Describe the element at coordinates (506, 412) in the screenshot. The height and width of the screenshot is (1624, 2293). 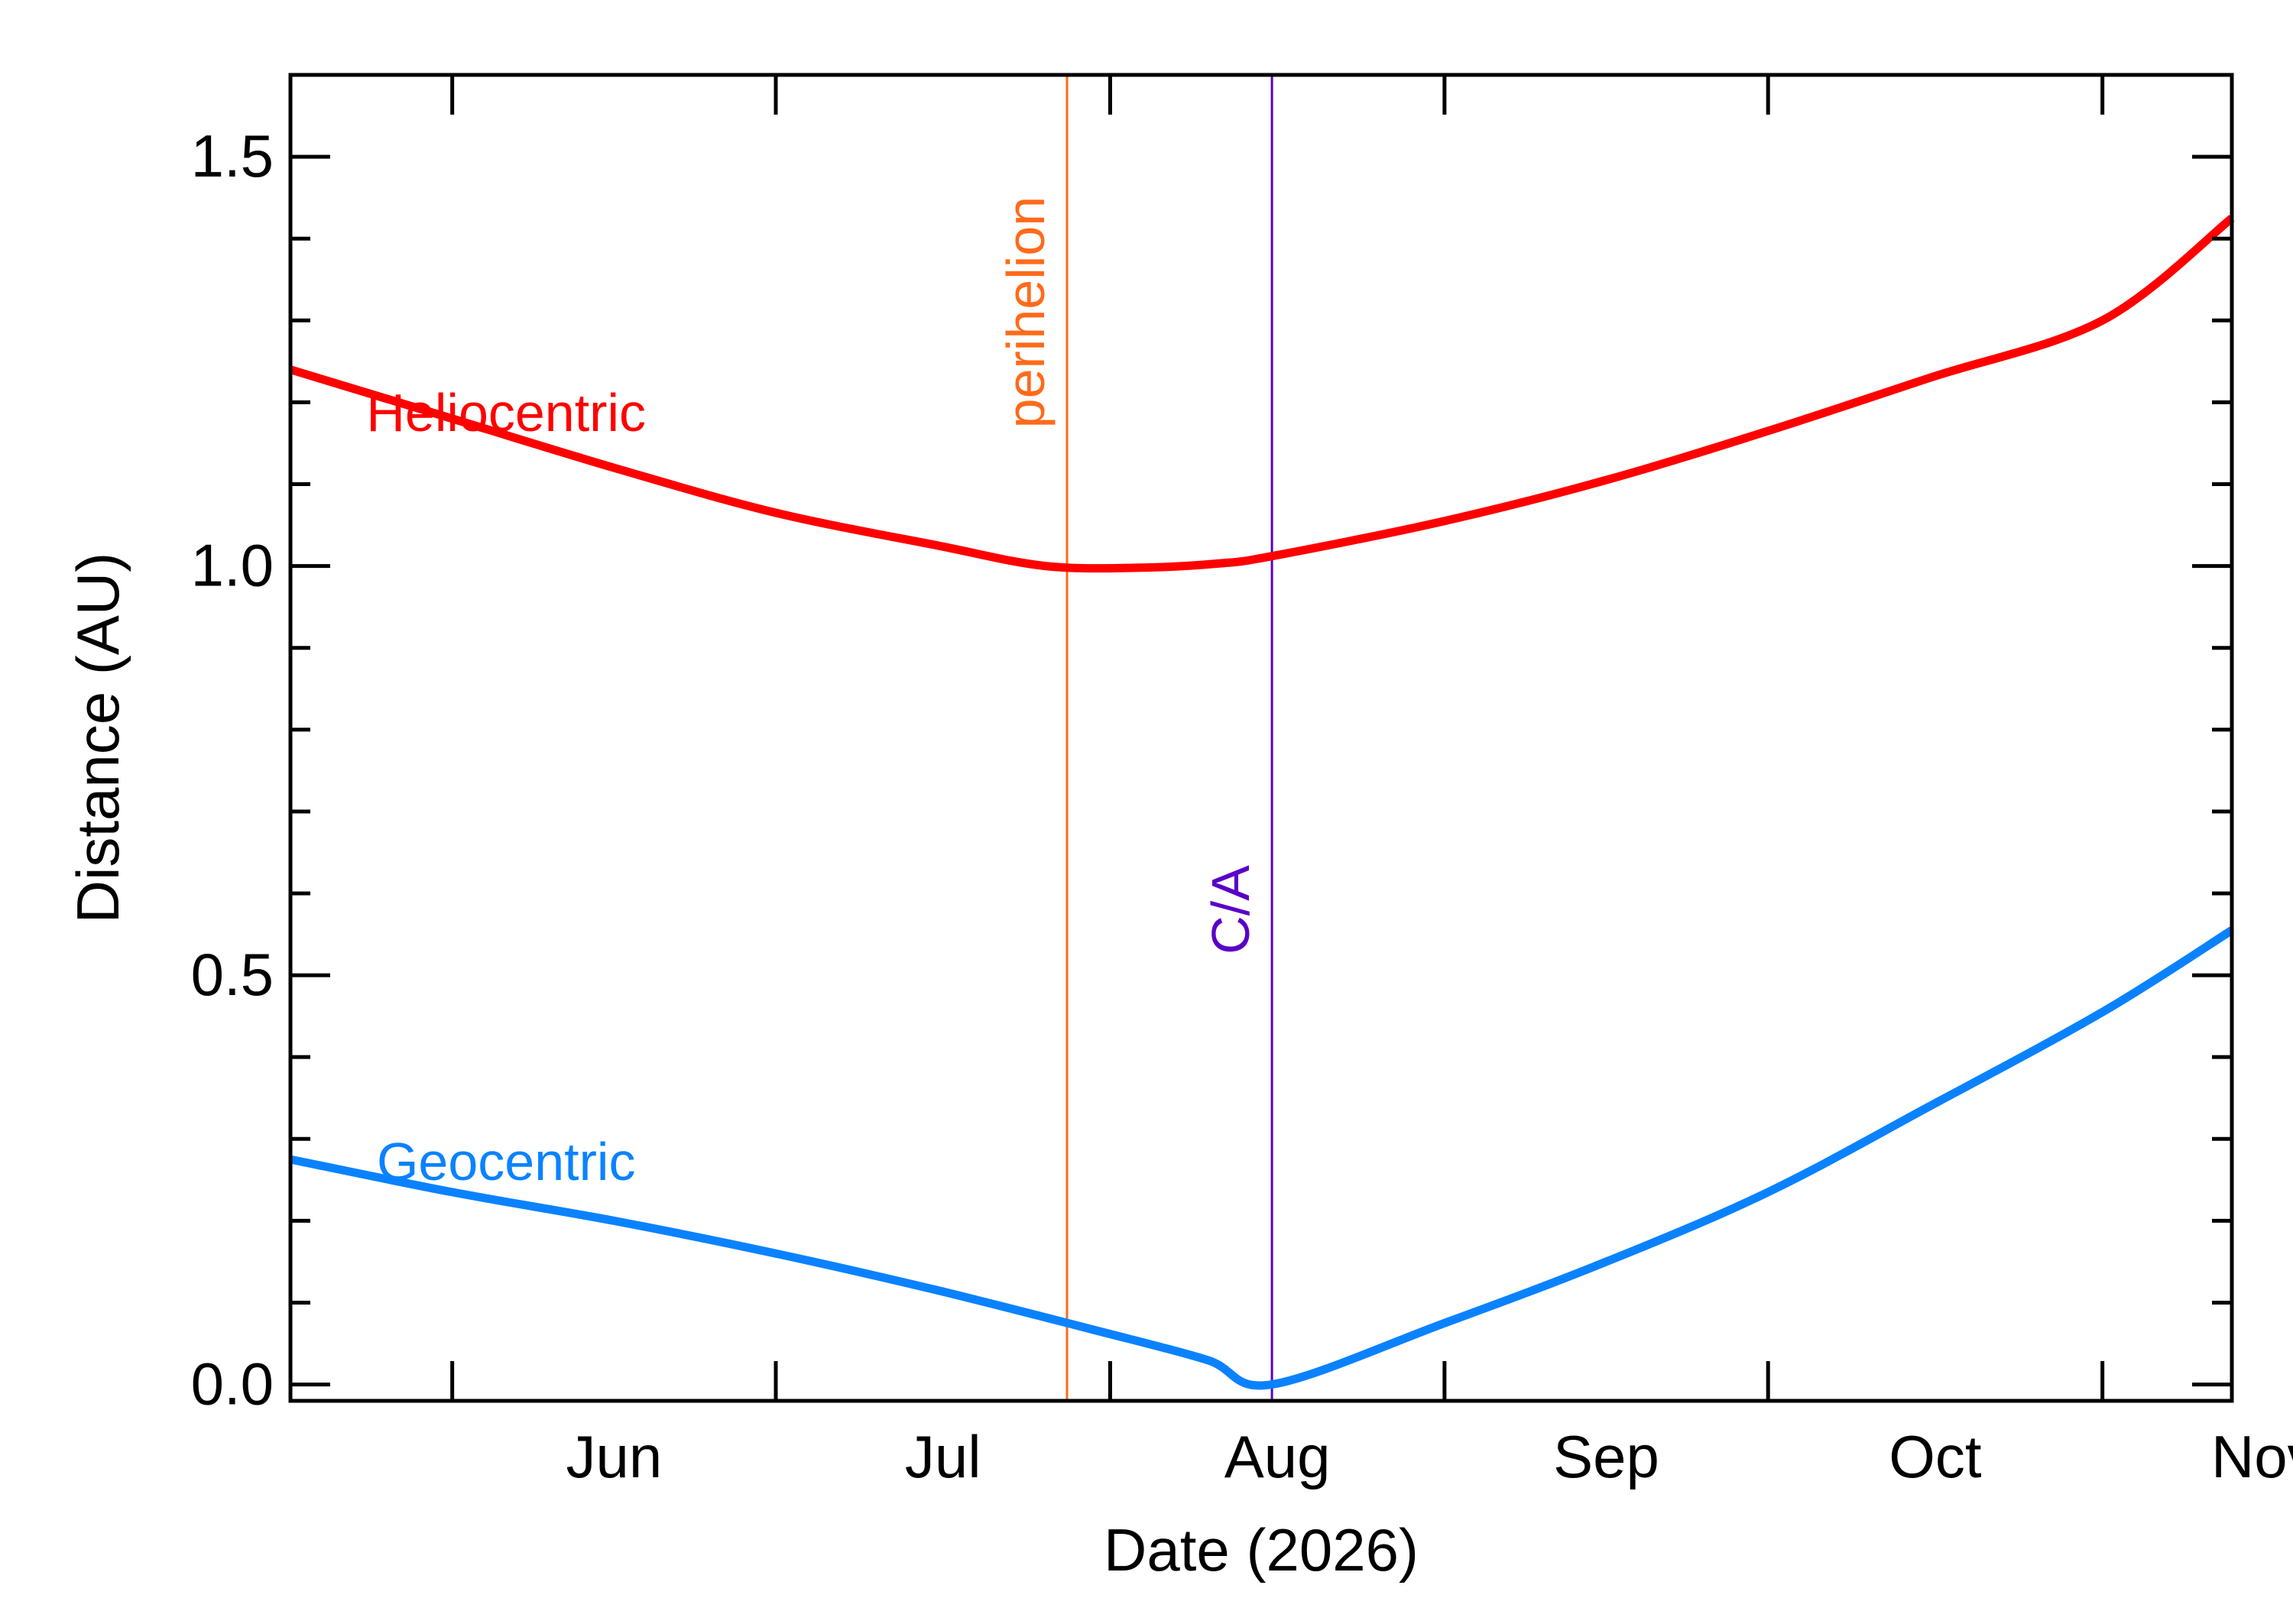
I see `series-label-heliocentric: Heliocentric` at that location.